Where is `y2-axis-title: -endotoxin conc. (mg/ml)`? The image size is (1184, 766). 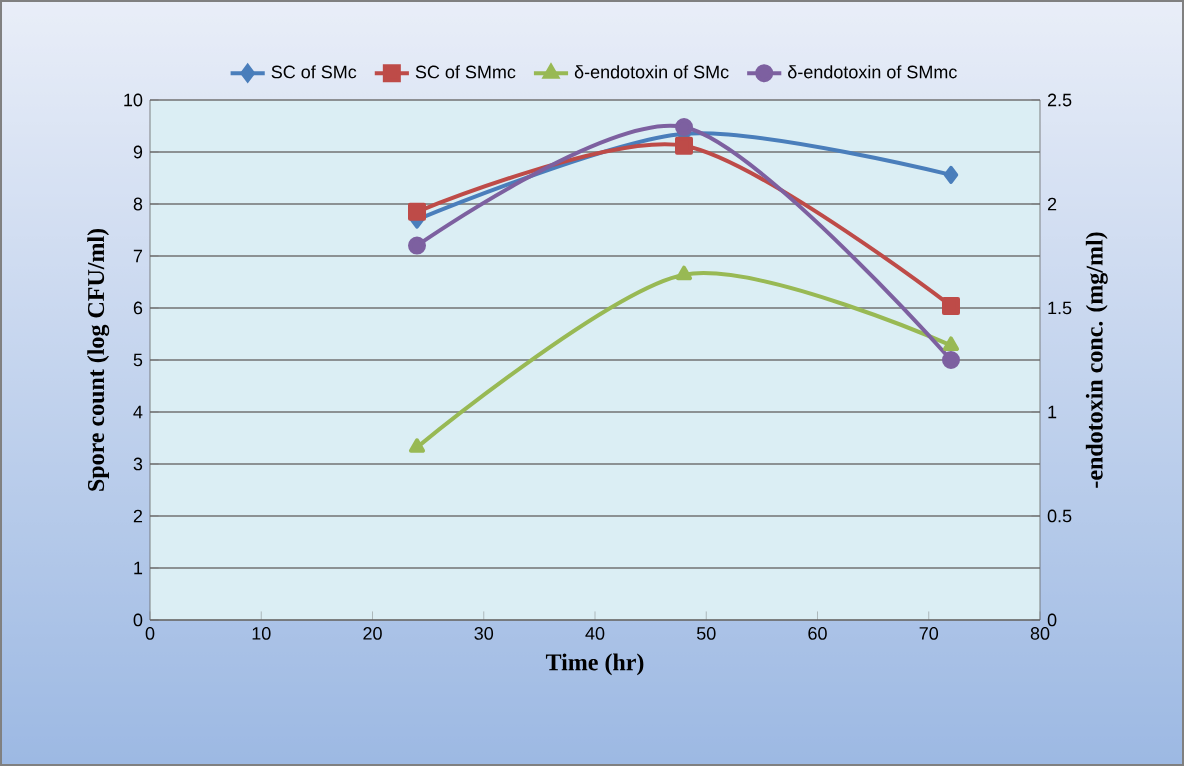 y2-axis-title: -endotoxin conc. (mg/ml) is located at coordinates (1096, 360).